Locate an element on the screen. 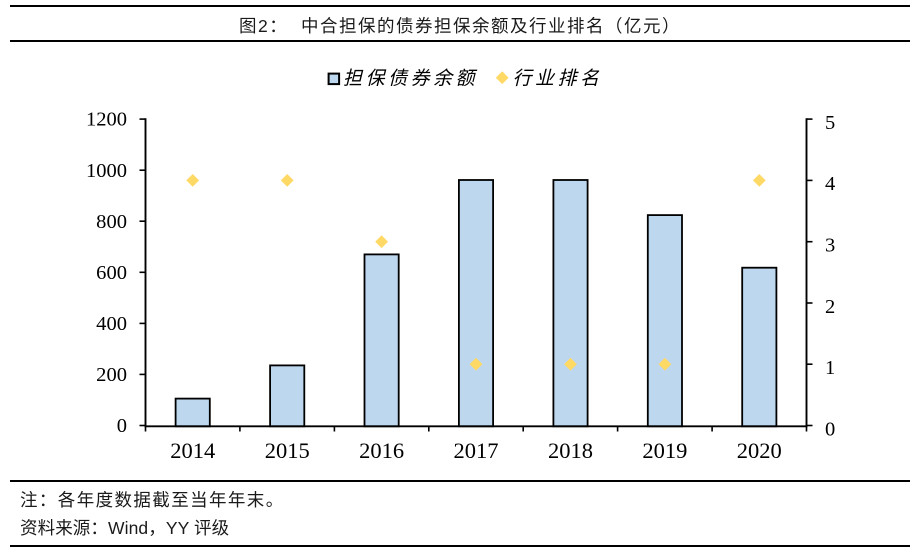 This screenshot has height=552, width=920. svg-text: 200 is located at coordinates (111, 375).